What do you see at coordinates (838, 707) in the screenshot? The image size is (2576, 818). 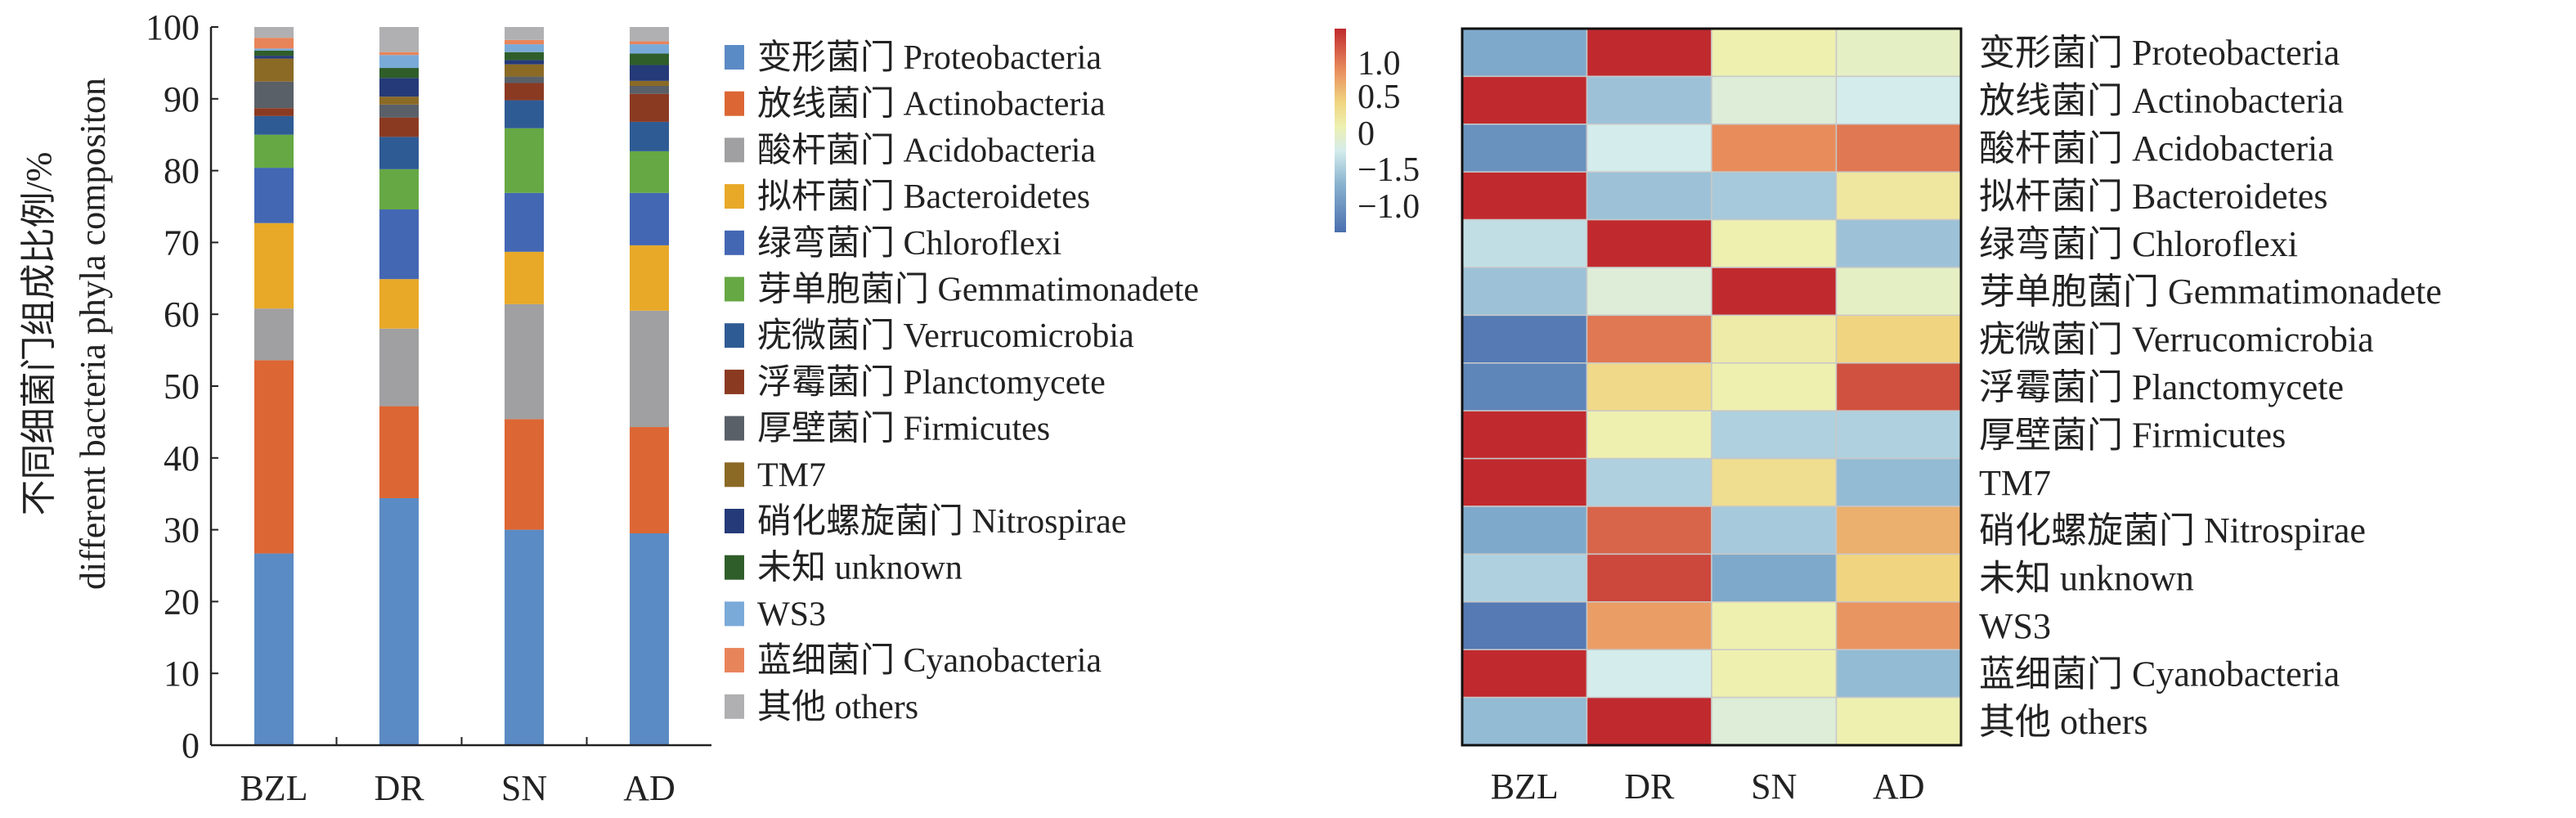 I see `legend-label: 其他 others` at bounding box center [838, 707].